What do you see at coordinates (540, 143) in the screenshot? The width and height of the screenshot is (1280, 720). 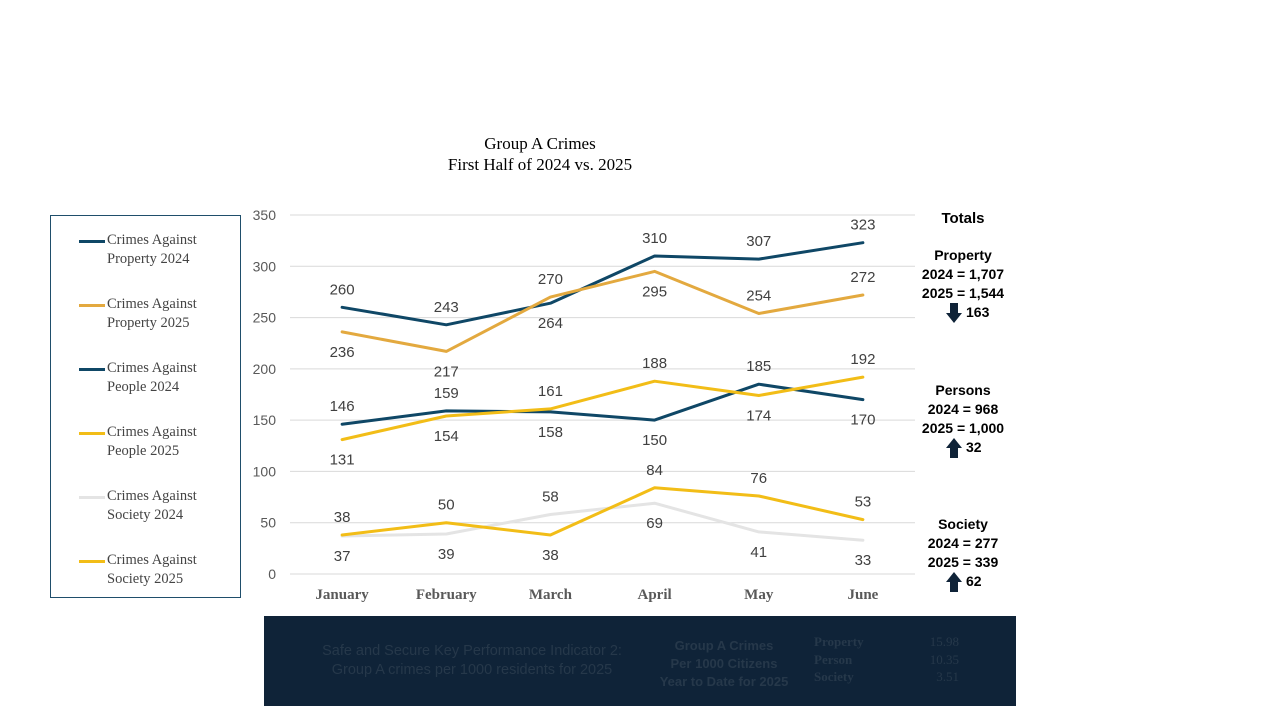 I see `chart-title-line1: Group A Crimes` at bounding box center [540, 143].